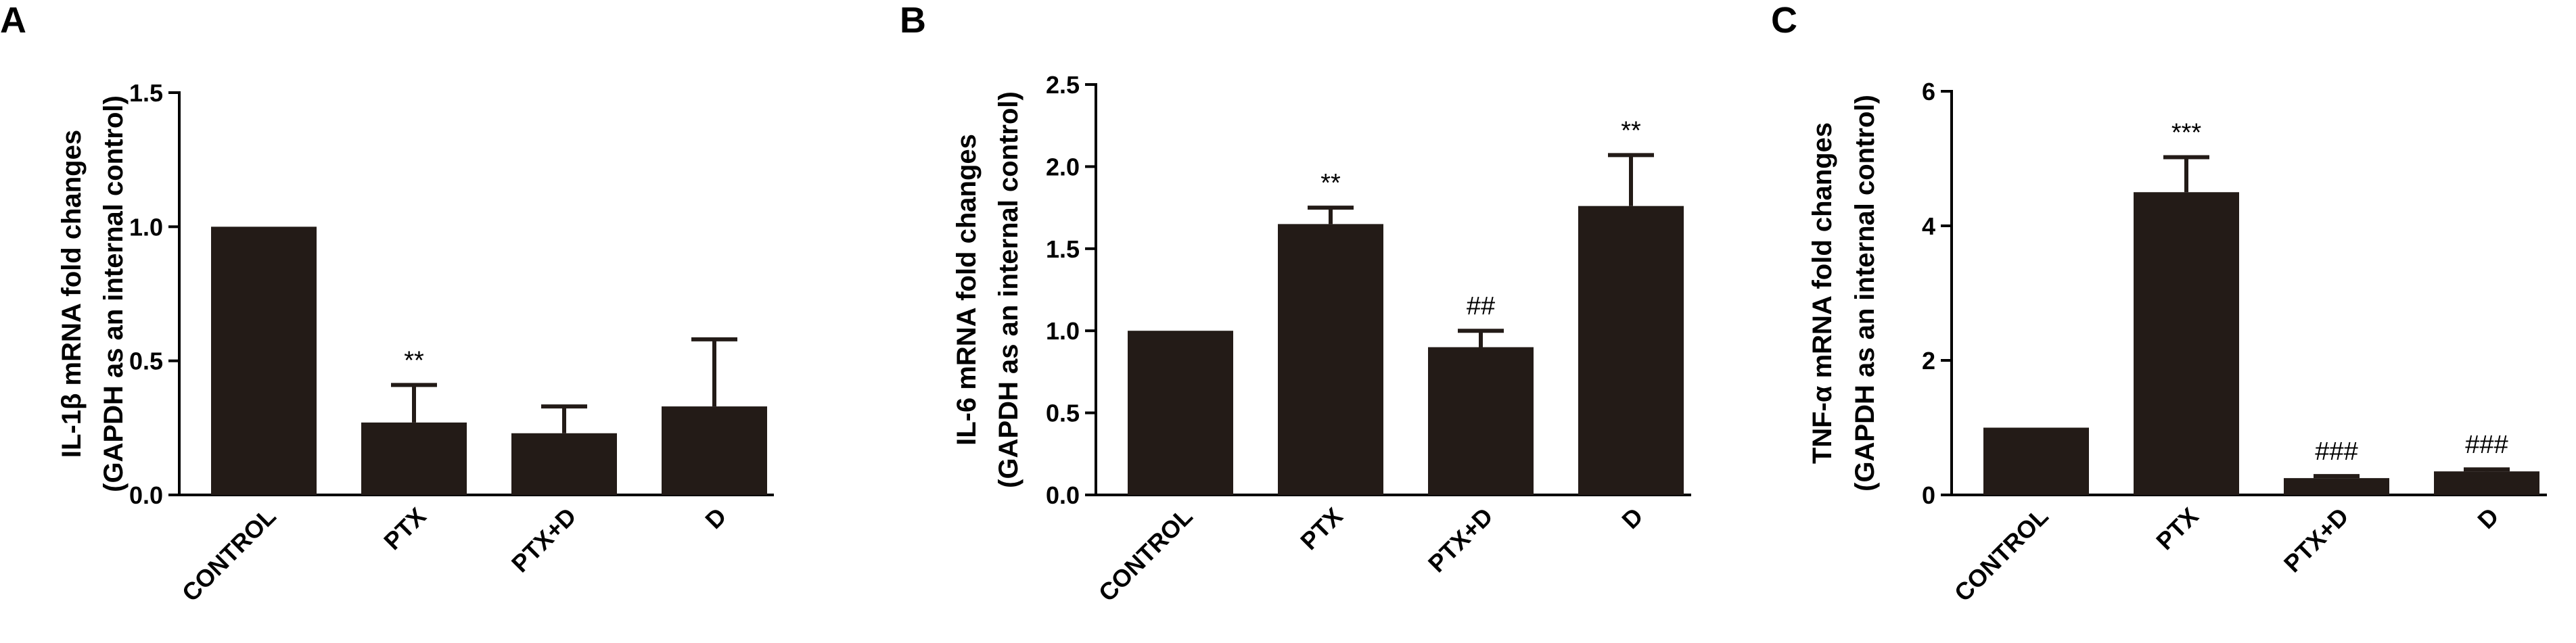  What do you see at coordinates (72, 294) in the screenshot?
I see `y-axis-label-line-1: IL-1β mRNA fold changes` at bounding box center [72, 294].